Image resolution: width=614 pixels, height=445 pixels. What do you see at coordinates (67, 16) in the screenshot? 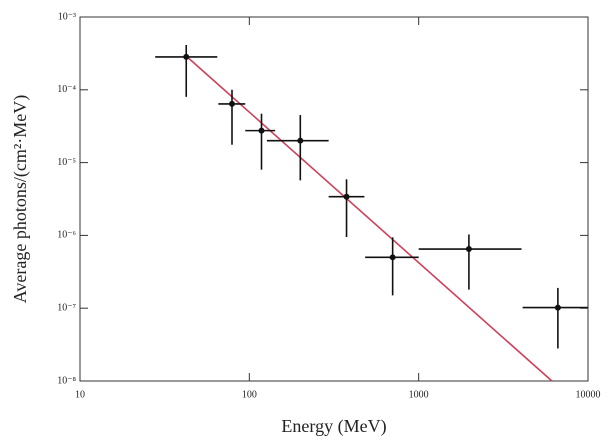
I see `y-tick-label: 10⁻³` at bounding box center [67, 16].